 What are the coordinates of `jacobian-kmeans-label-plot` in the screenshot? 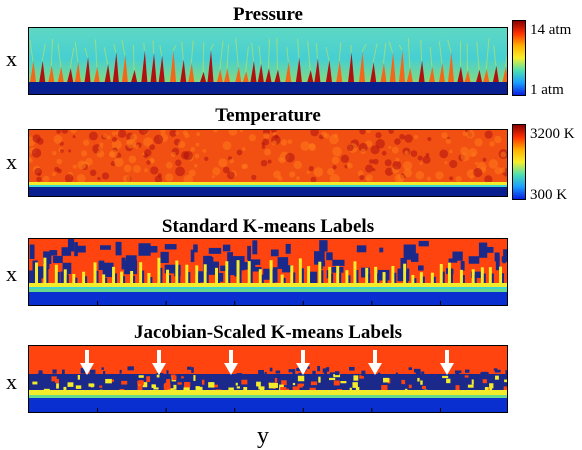 It's located at (268, 379).